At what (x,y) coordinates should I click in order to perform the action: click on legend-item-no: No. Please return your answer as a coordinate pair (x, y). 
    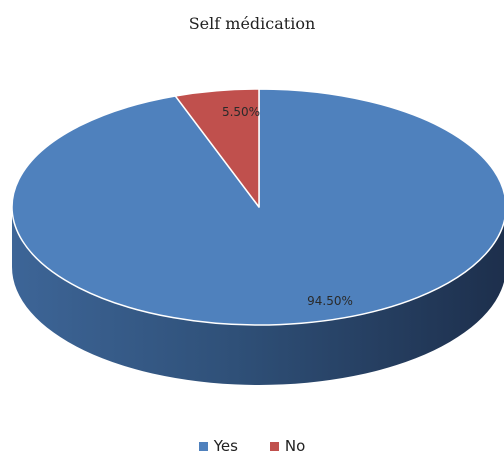
    Looking at the image, I should click on (287, 446).